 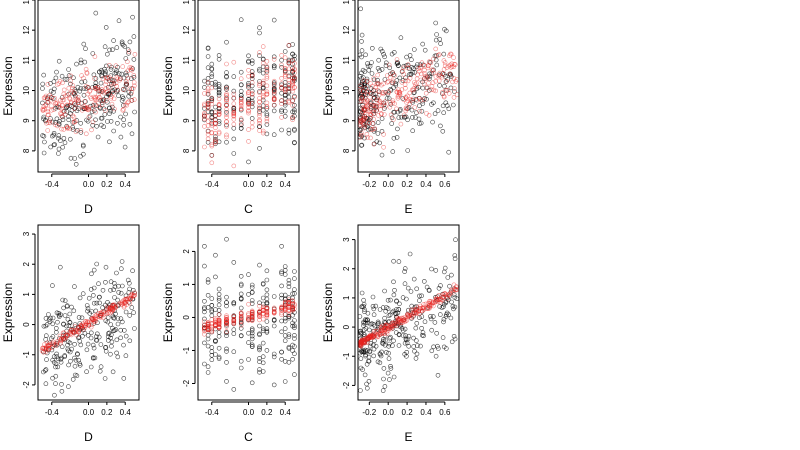 What do you see at coordinates (267, 184) in the screenshot?
I see `x-tick-label: 0.2` at bounding box center [267, 184].